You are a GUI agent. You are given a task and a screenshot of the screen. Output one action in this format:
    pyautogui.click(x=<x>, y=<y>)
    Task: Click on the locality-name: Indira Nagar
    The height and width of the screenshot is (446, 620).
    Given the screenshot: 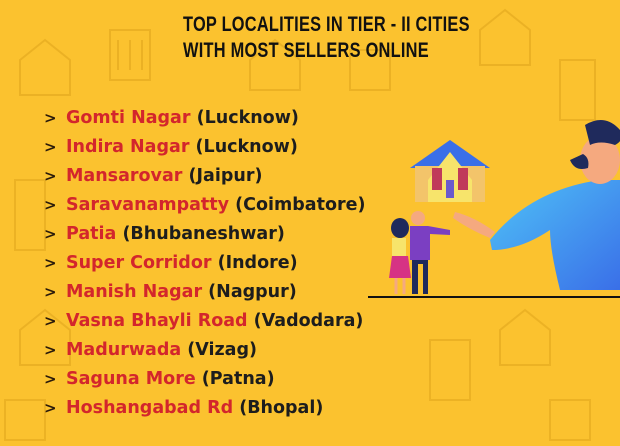 What is the action you would take?
    pyautogui.click(x=128, y=147)
    